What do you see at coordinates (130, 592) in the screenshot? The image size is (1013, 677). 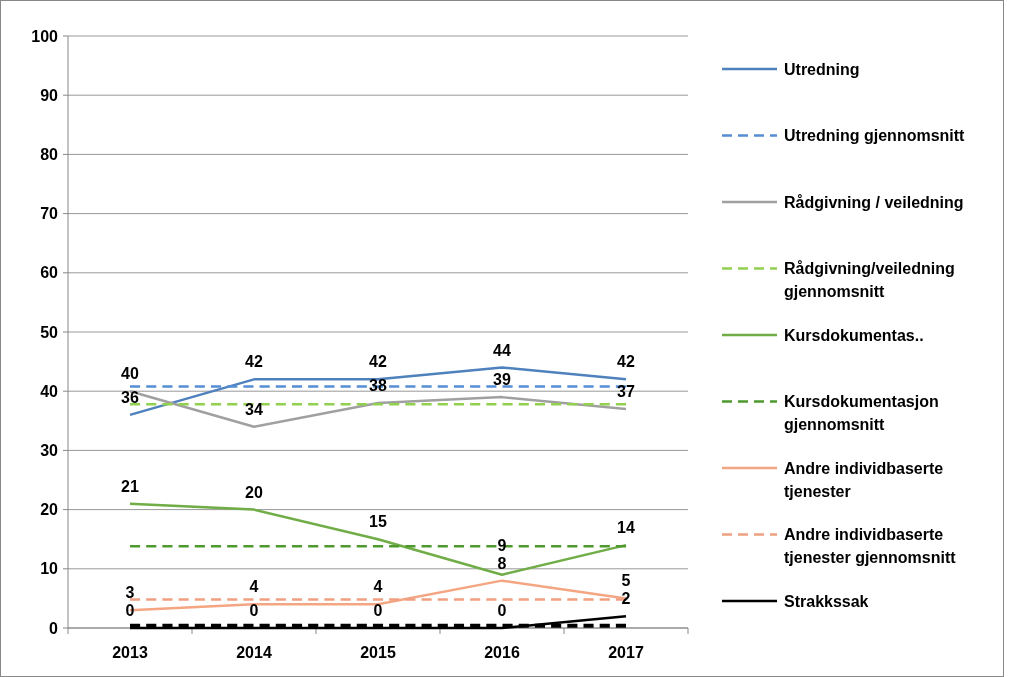 I see `data-label: 3` at bounding box center [130, 592].